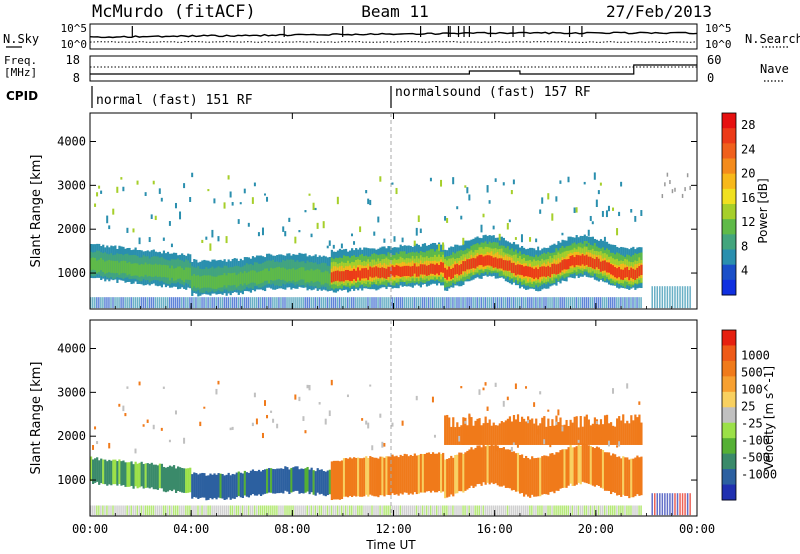 This screenshot has height=554, width=800. What do you see at coordinates (752, 424) in the screenshot?
I see `velocity-colorbar-tick: -25` at bounding box center [752, 424].